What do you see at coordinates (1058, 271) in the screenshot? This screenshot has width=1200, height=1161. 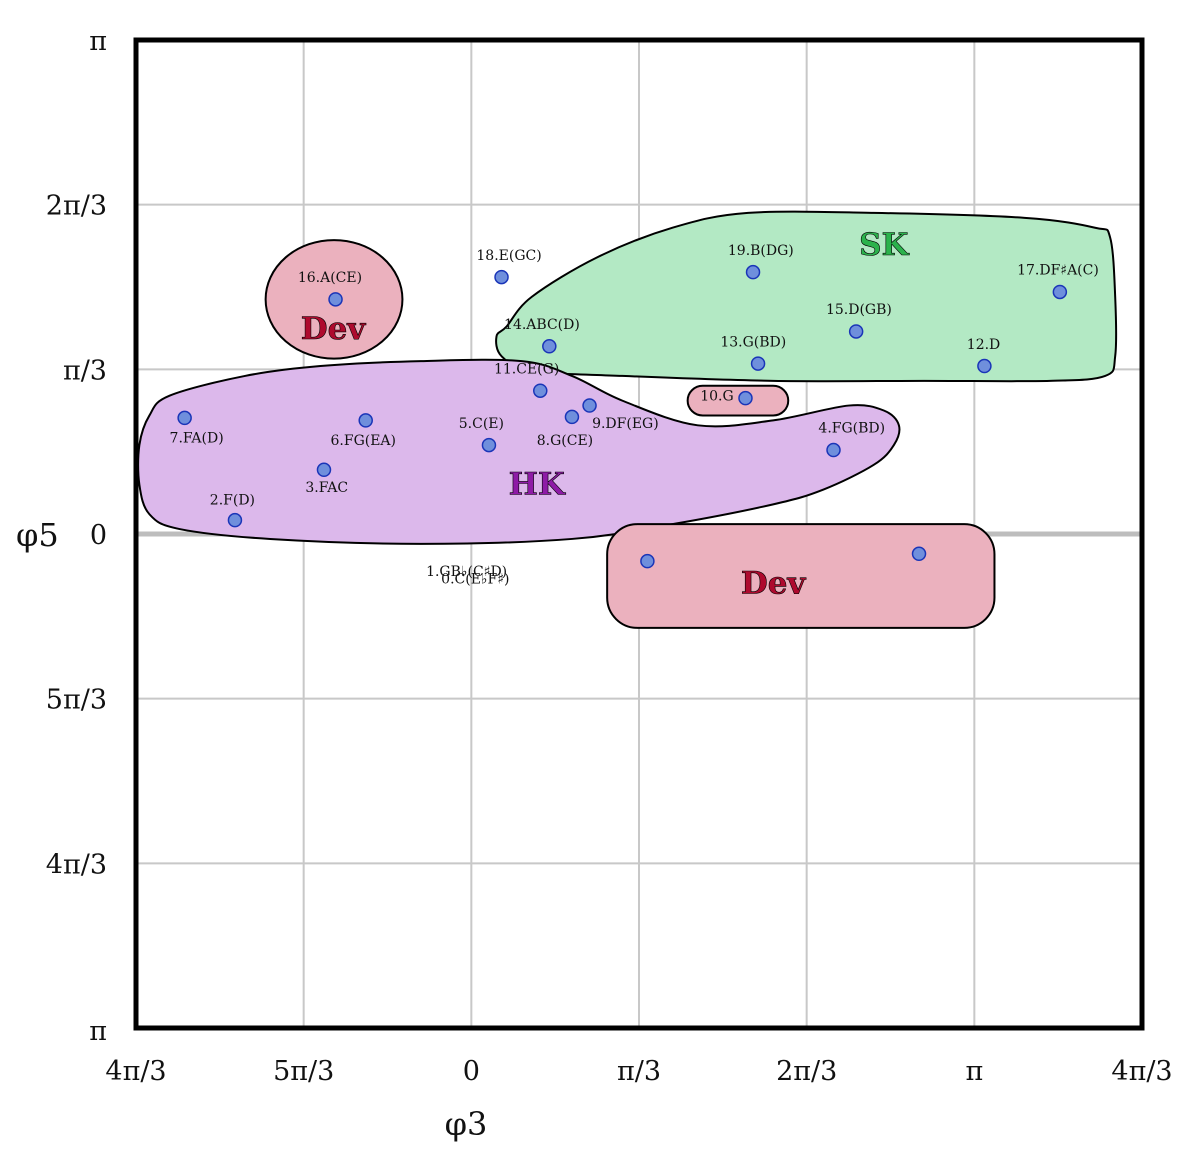 I see `point-label: 17.DF♯A(C)` at bounding box center [1058, 271].